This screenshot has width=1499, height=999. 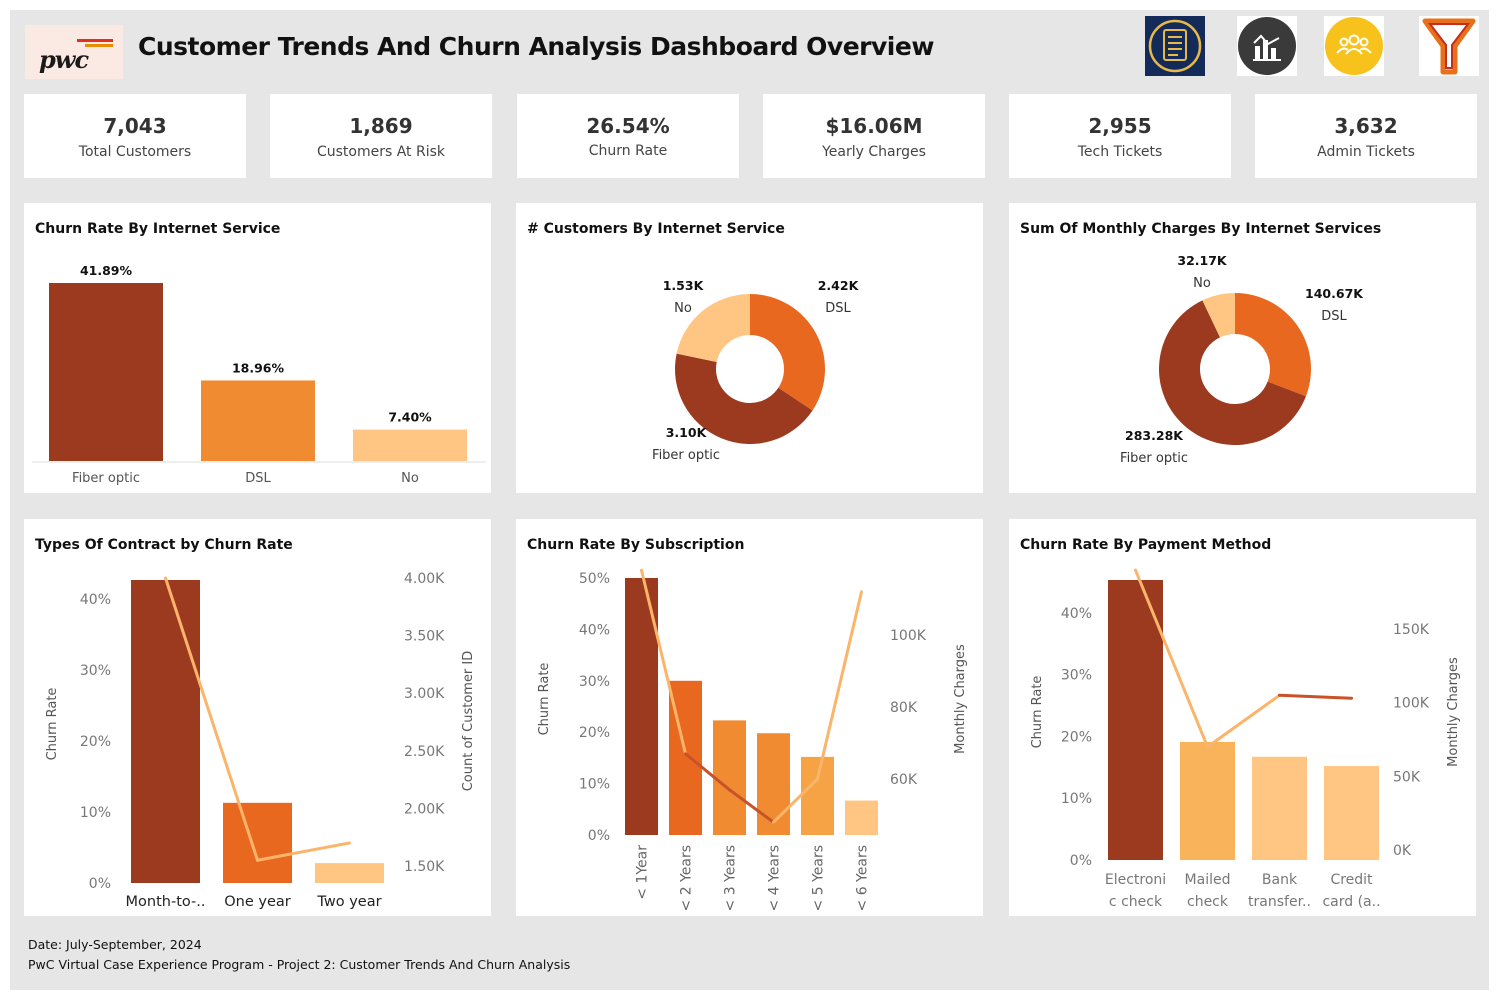 What do you see at coordinates (424, 809) in the screenshot?
I see `y2-tick-label: 2.00K` at bounding box center [424, 809].